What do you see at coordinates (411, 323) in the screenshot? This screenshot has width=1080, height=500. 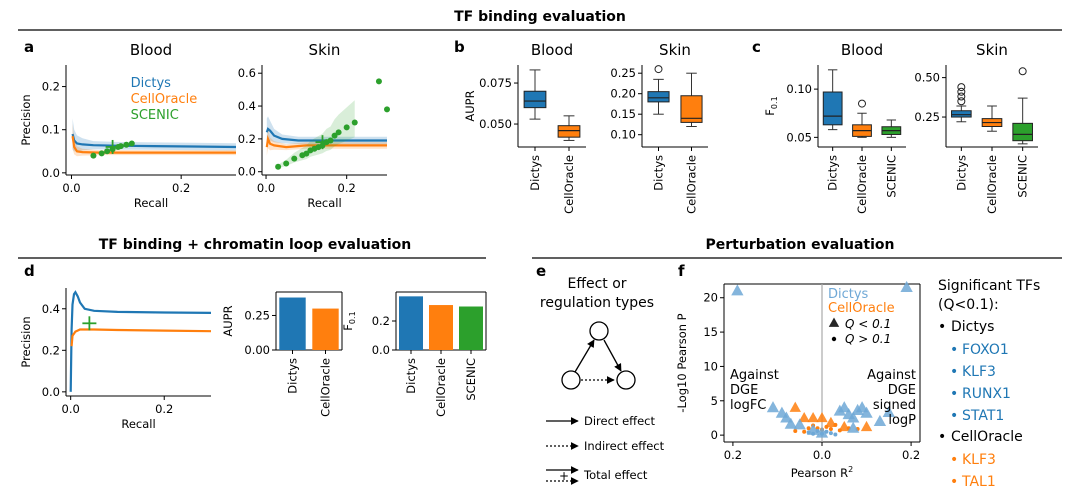 I see `bar-dictys` at bounding box center [411, 323].